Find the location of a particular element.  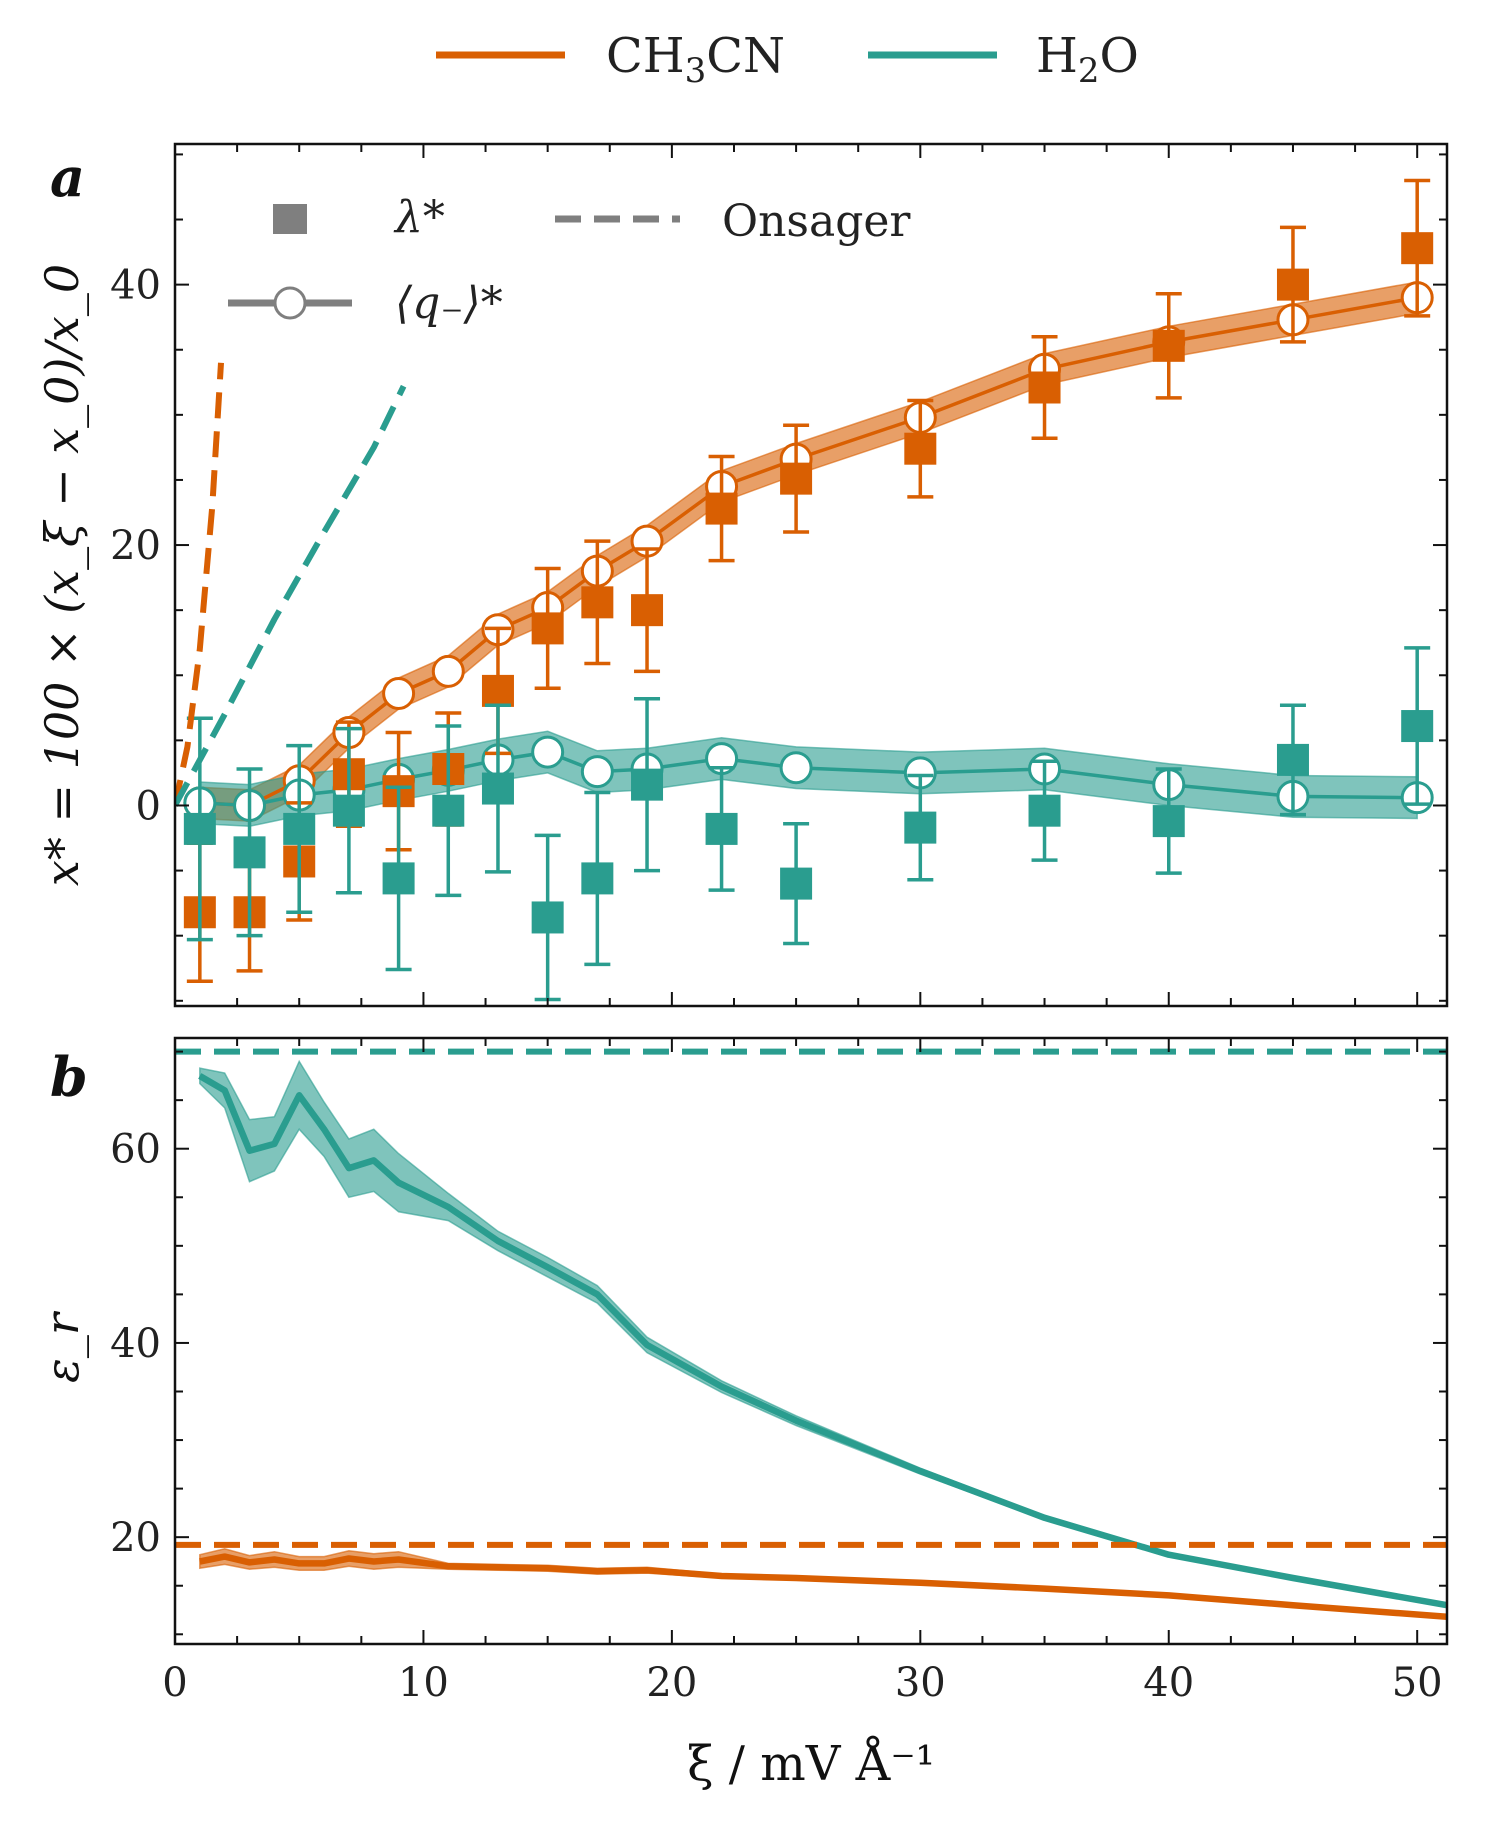

y-tick-label: 0 is located at coordinates (148, 806).